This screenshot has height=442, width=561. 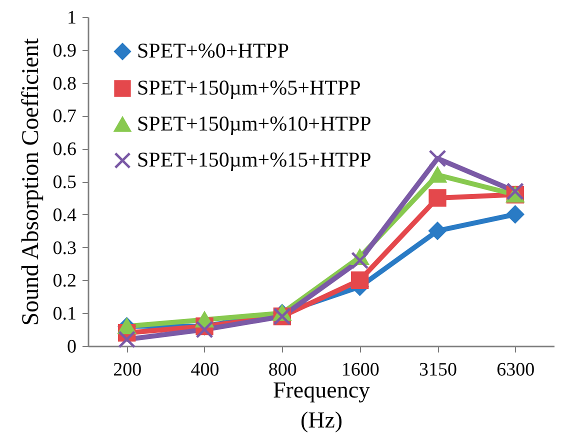 I want to click on legend-label: SPET+150µm+%15+HTPP, so click(x=254, y=160).